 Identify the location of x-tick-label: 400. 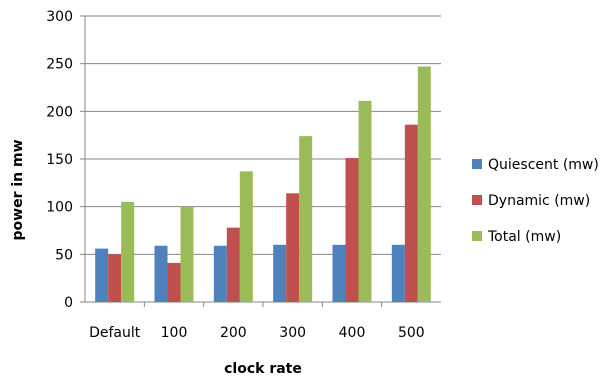
(352, 333).